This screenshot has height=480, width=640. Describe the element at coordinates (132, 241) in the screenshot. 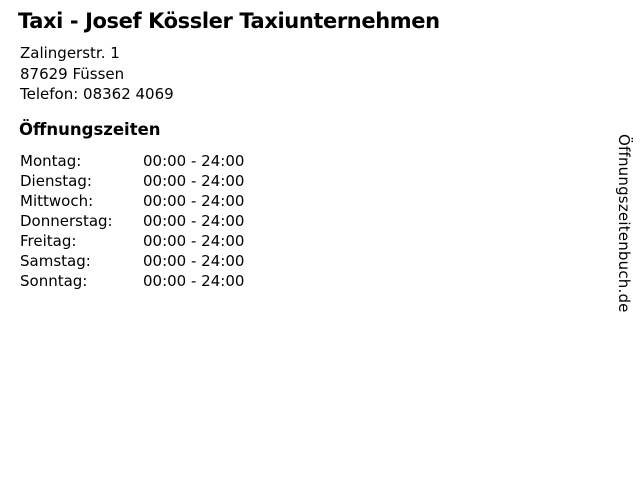

I see `hours-row-friday: Freitag: 00:00 - 24:00` at that location.